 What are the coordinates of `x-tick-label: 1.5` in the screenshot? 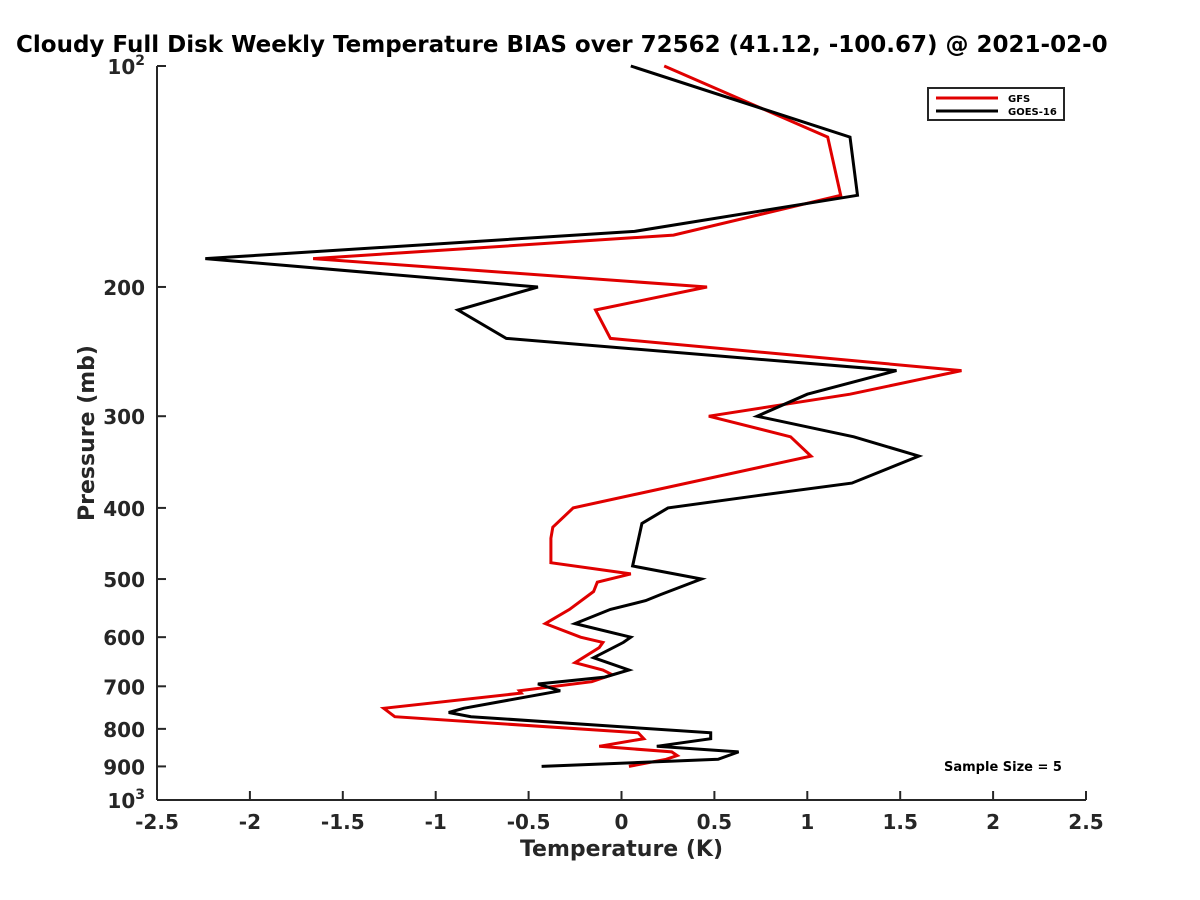 It's located at (899, 822).